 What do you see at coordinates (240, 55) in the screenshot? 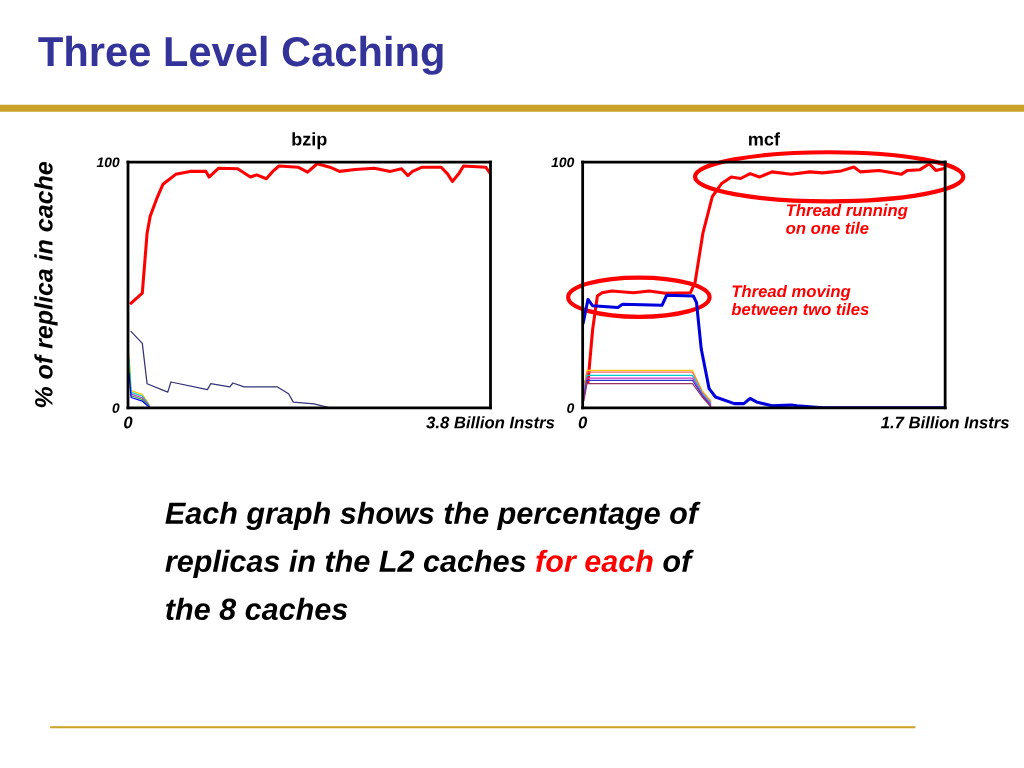
I see `text: Three Level Caching` at bounding box center [240, 55].